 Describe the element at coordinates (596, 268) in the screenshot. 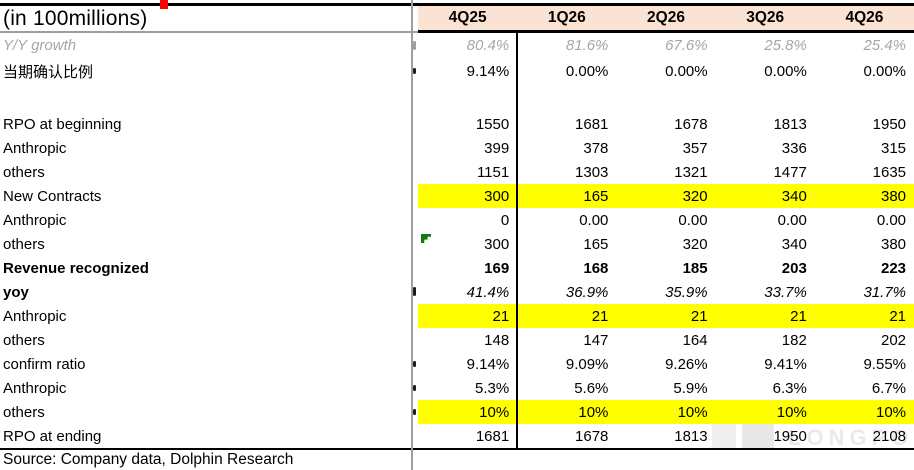

I see `cell: 168` at that location.